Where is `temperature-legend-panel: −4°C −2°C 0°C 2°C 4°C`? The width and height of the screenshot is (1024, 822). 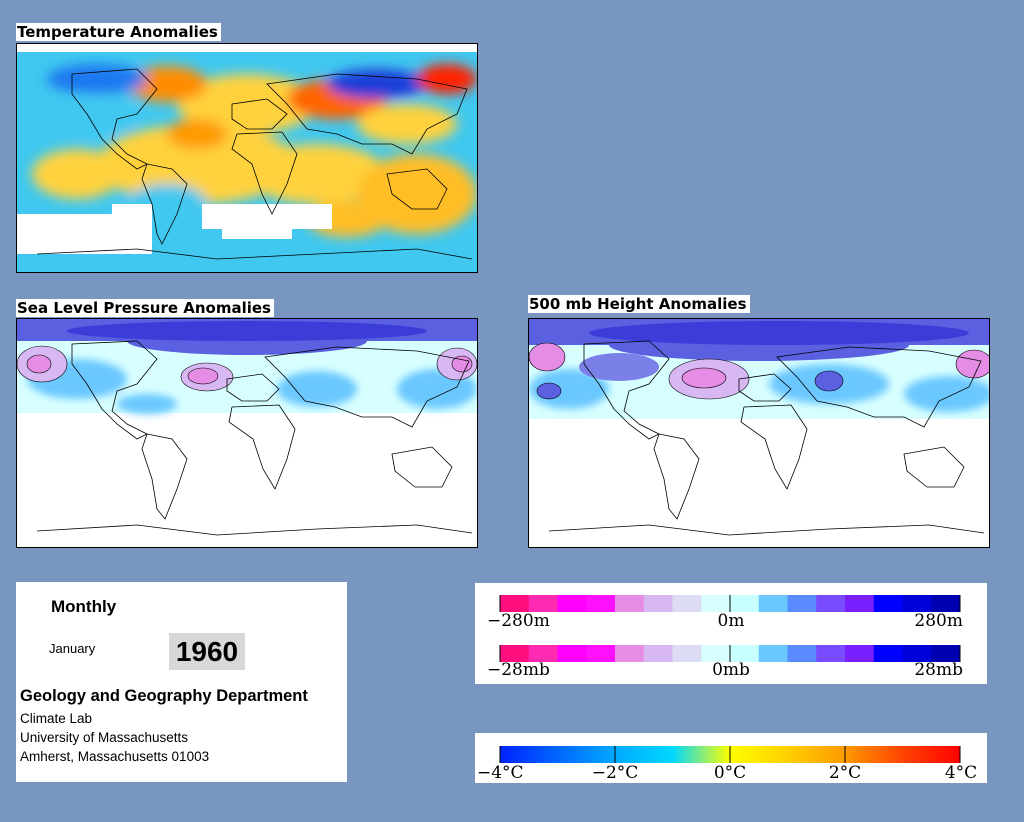 temperature-legend-panel: −4°C −2°C 0°C 2°C 4°C is located at coordinates (731, 758).